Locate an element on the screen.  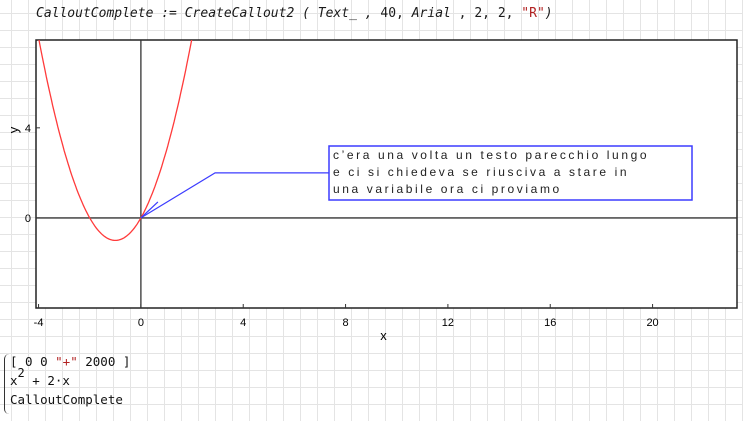
program-row-3: CalloutComplete is located at coordinates (66, 399).